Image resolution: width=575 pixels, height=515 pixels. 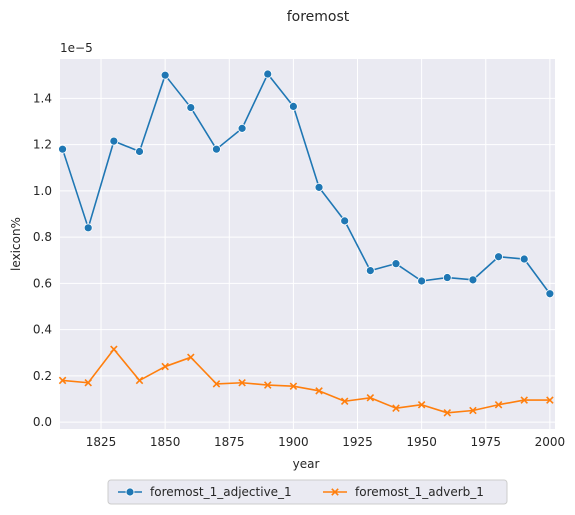 I want to click on y-axis: 0.0 0.2 0.4 0.6 0.8 1.0 1.2 1.4, so click(x=42, y=260).